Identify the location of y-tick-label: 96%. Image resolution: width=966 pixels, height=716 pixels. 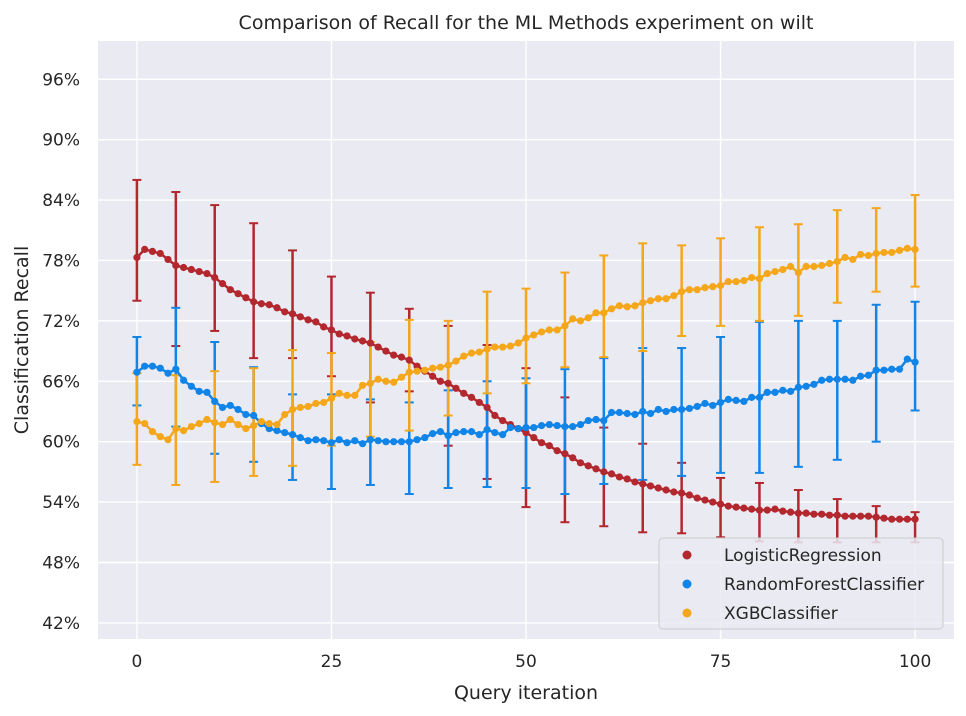
(61, 80).